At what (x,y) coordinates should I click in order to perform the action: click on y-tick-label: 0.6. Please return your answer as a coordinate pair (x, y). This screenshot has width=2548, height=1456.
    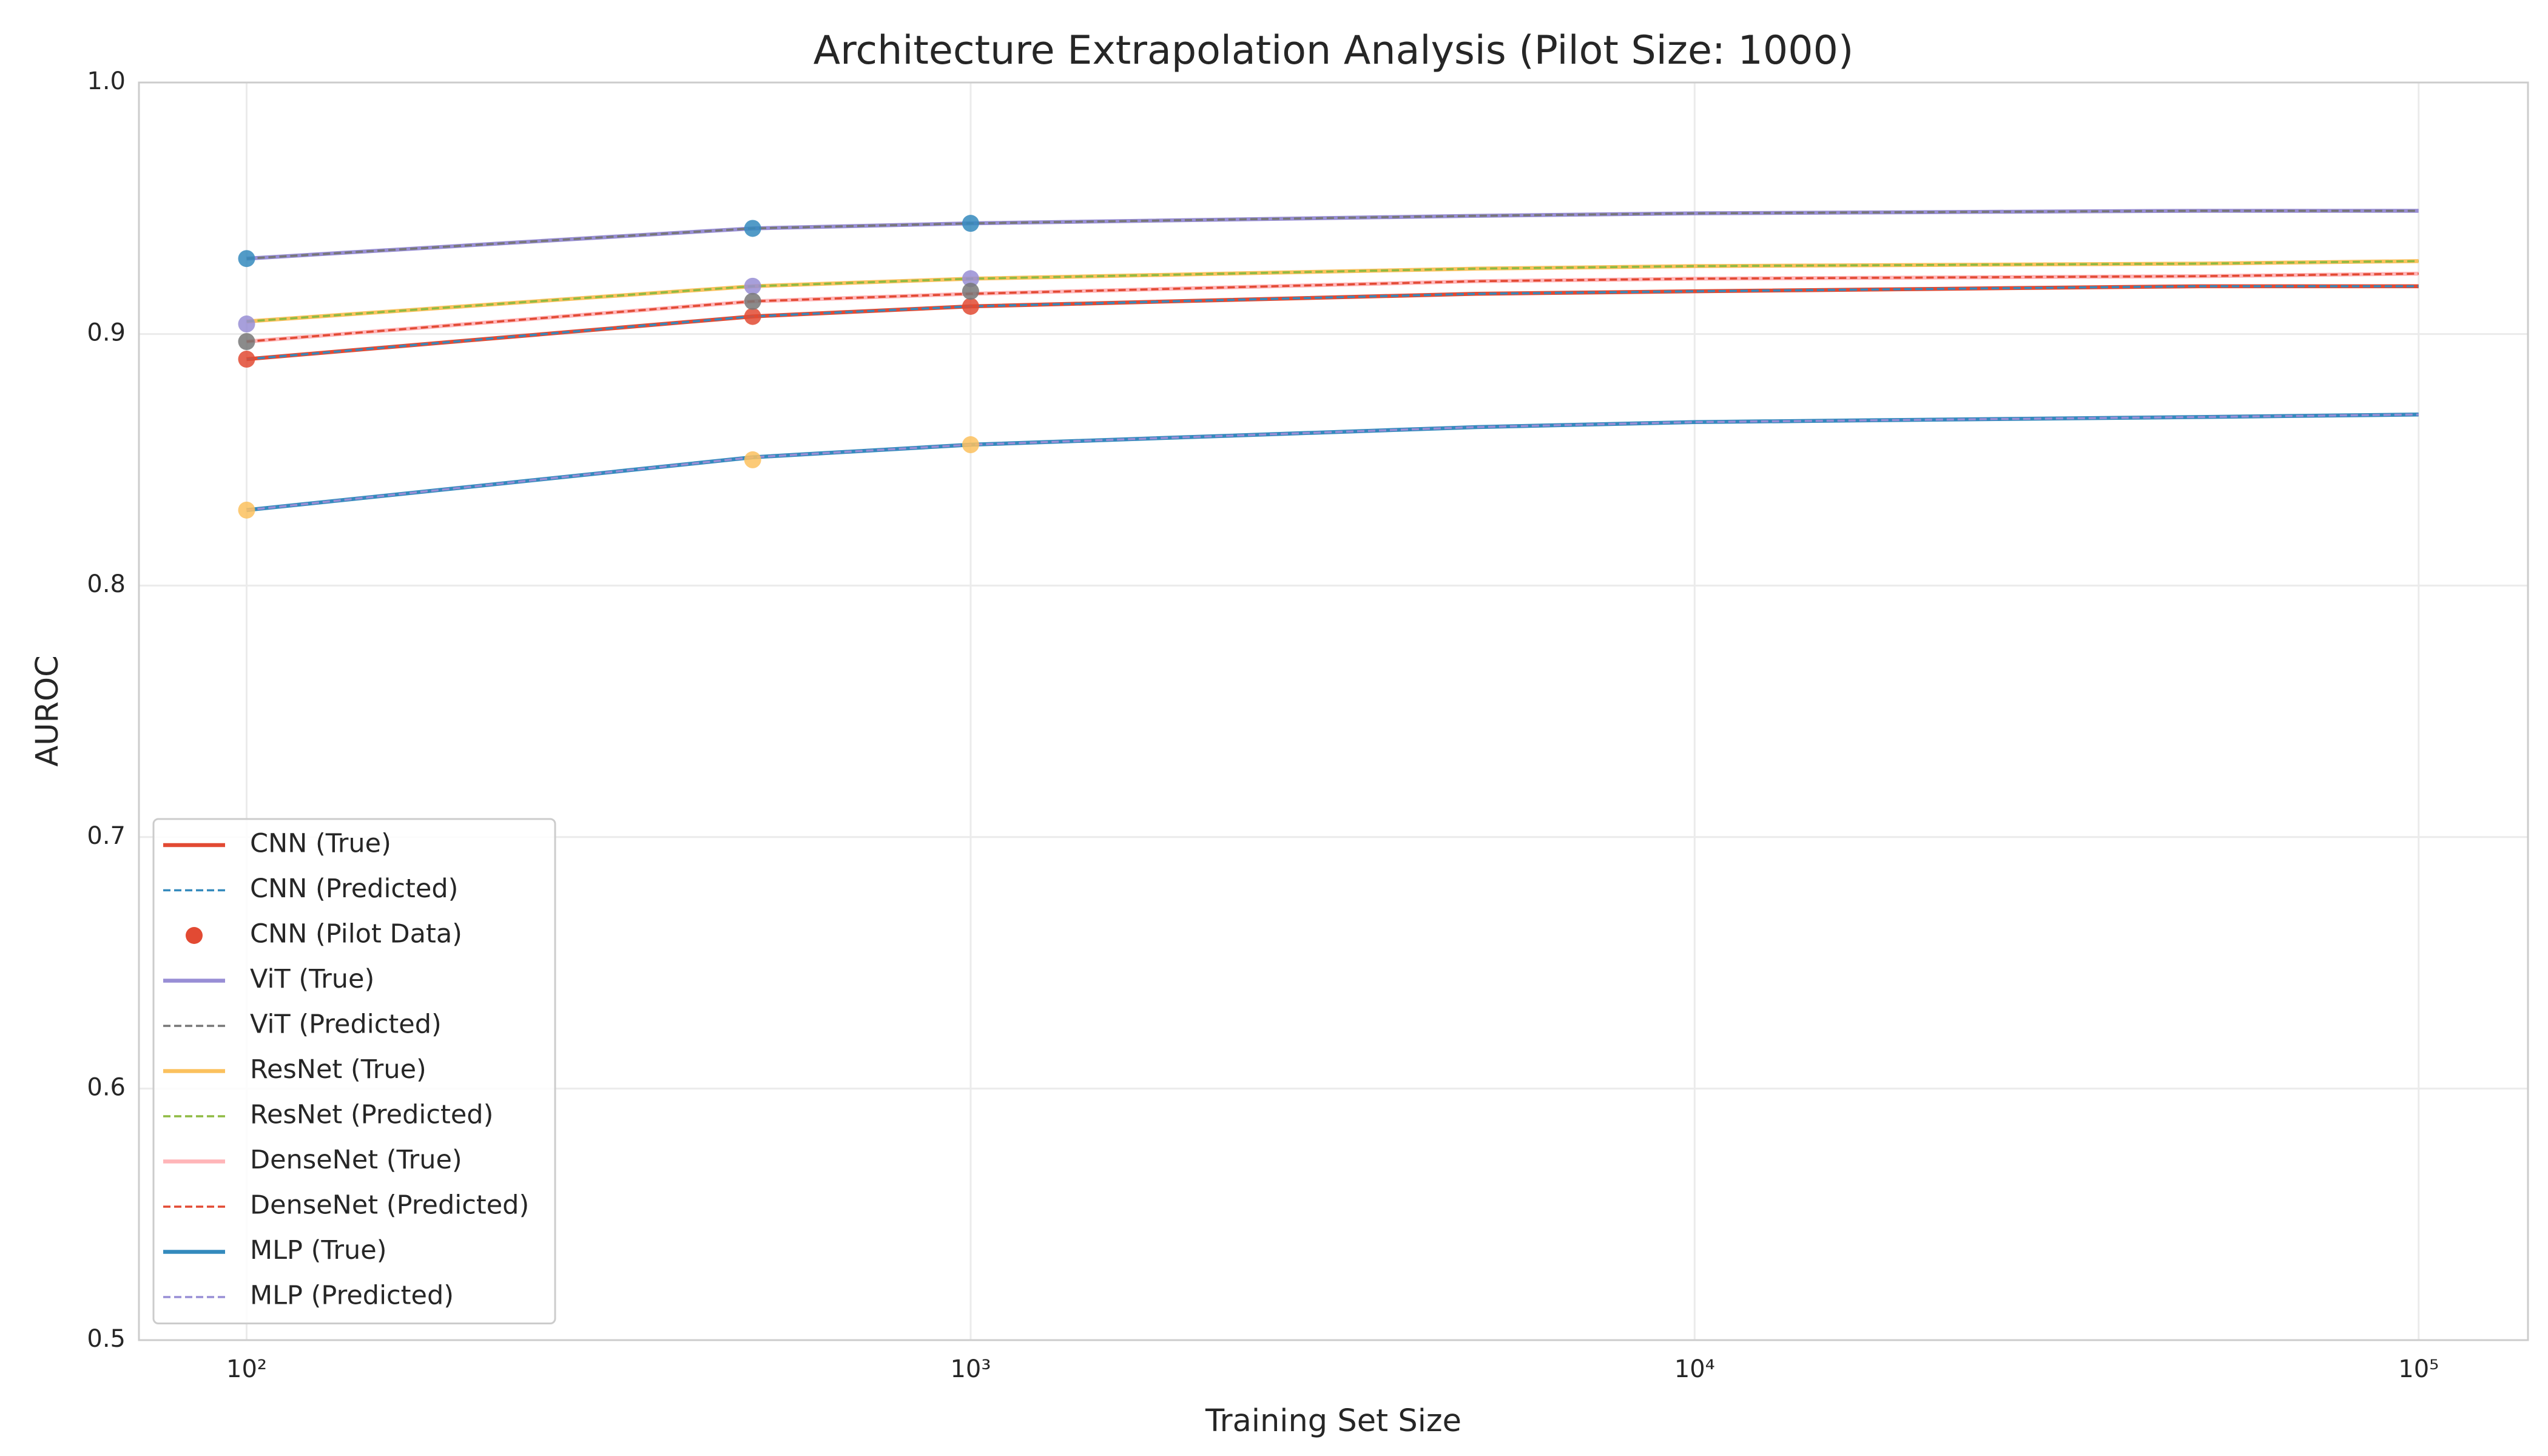
    Looking at the image, I should click on (106, 1087).